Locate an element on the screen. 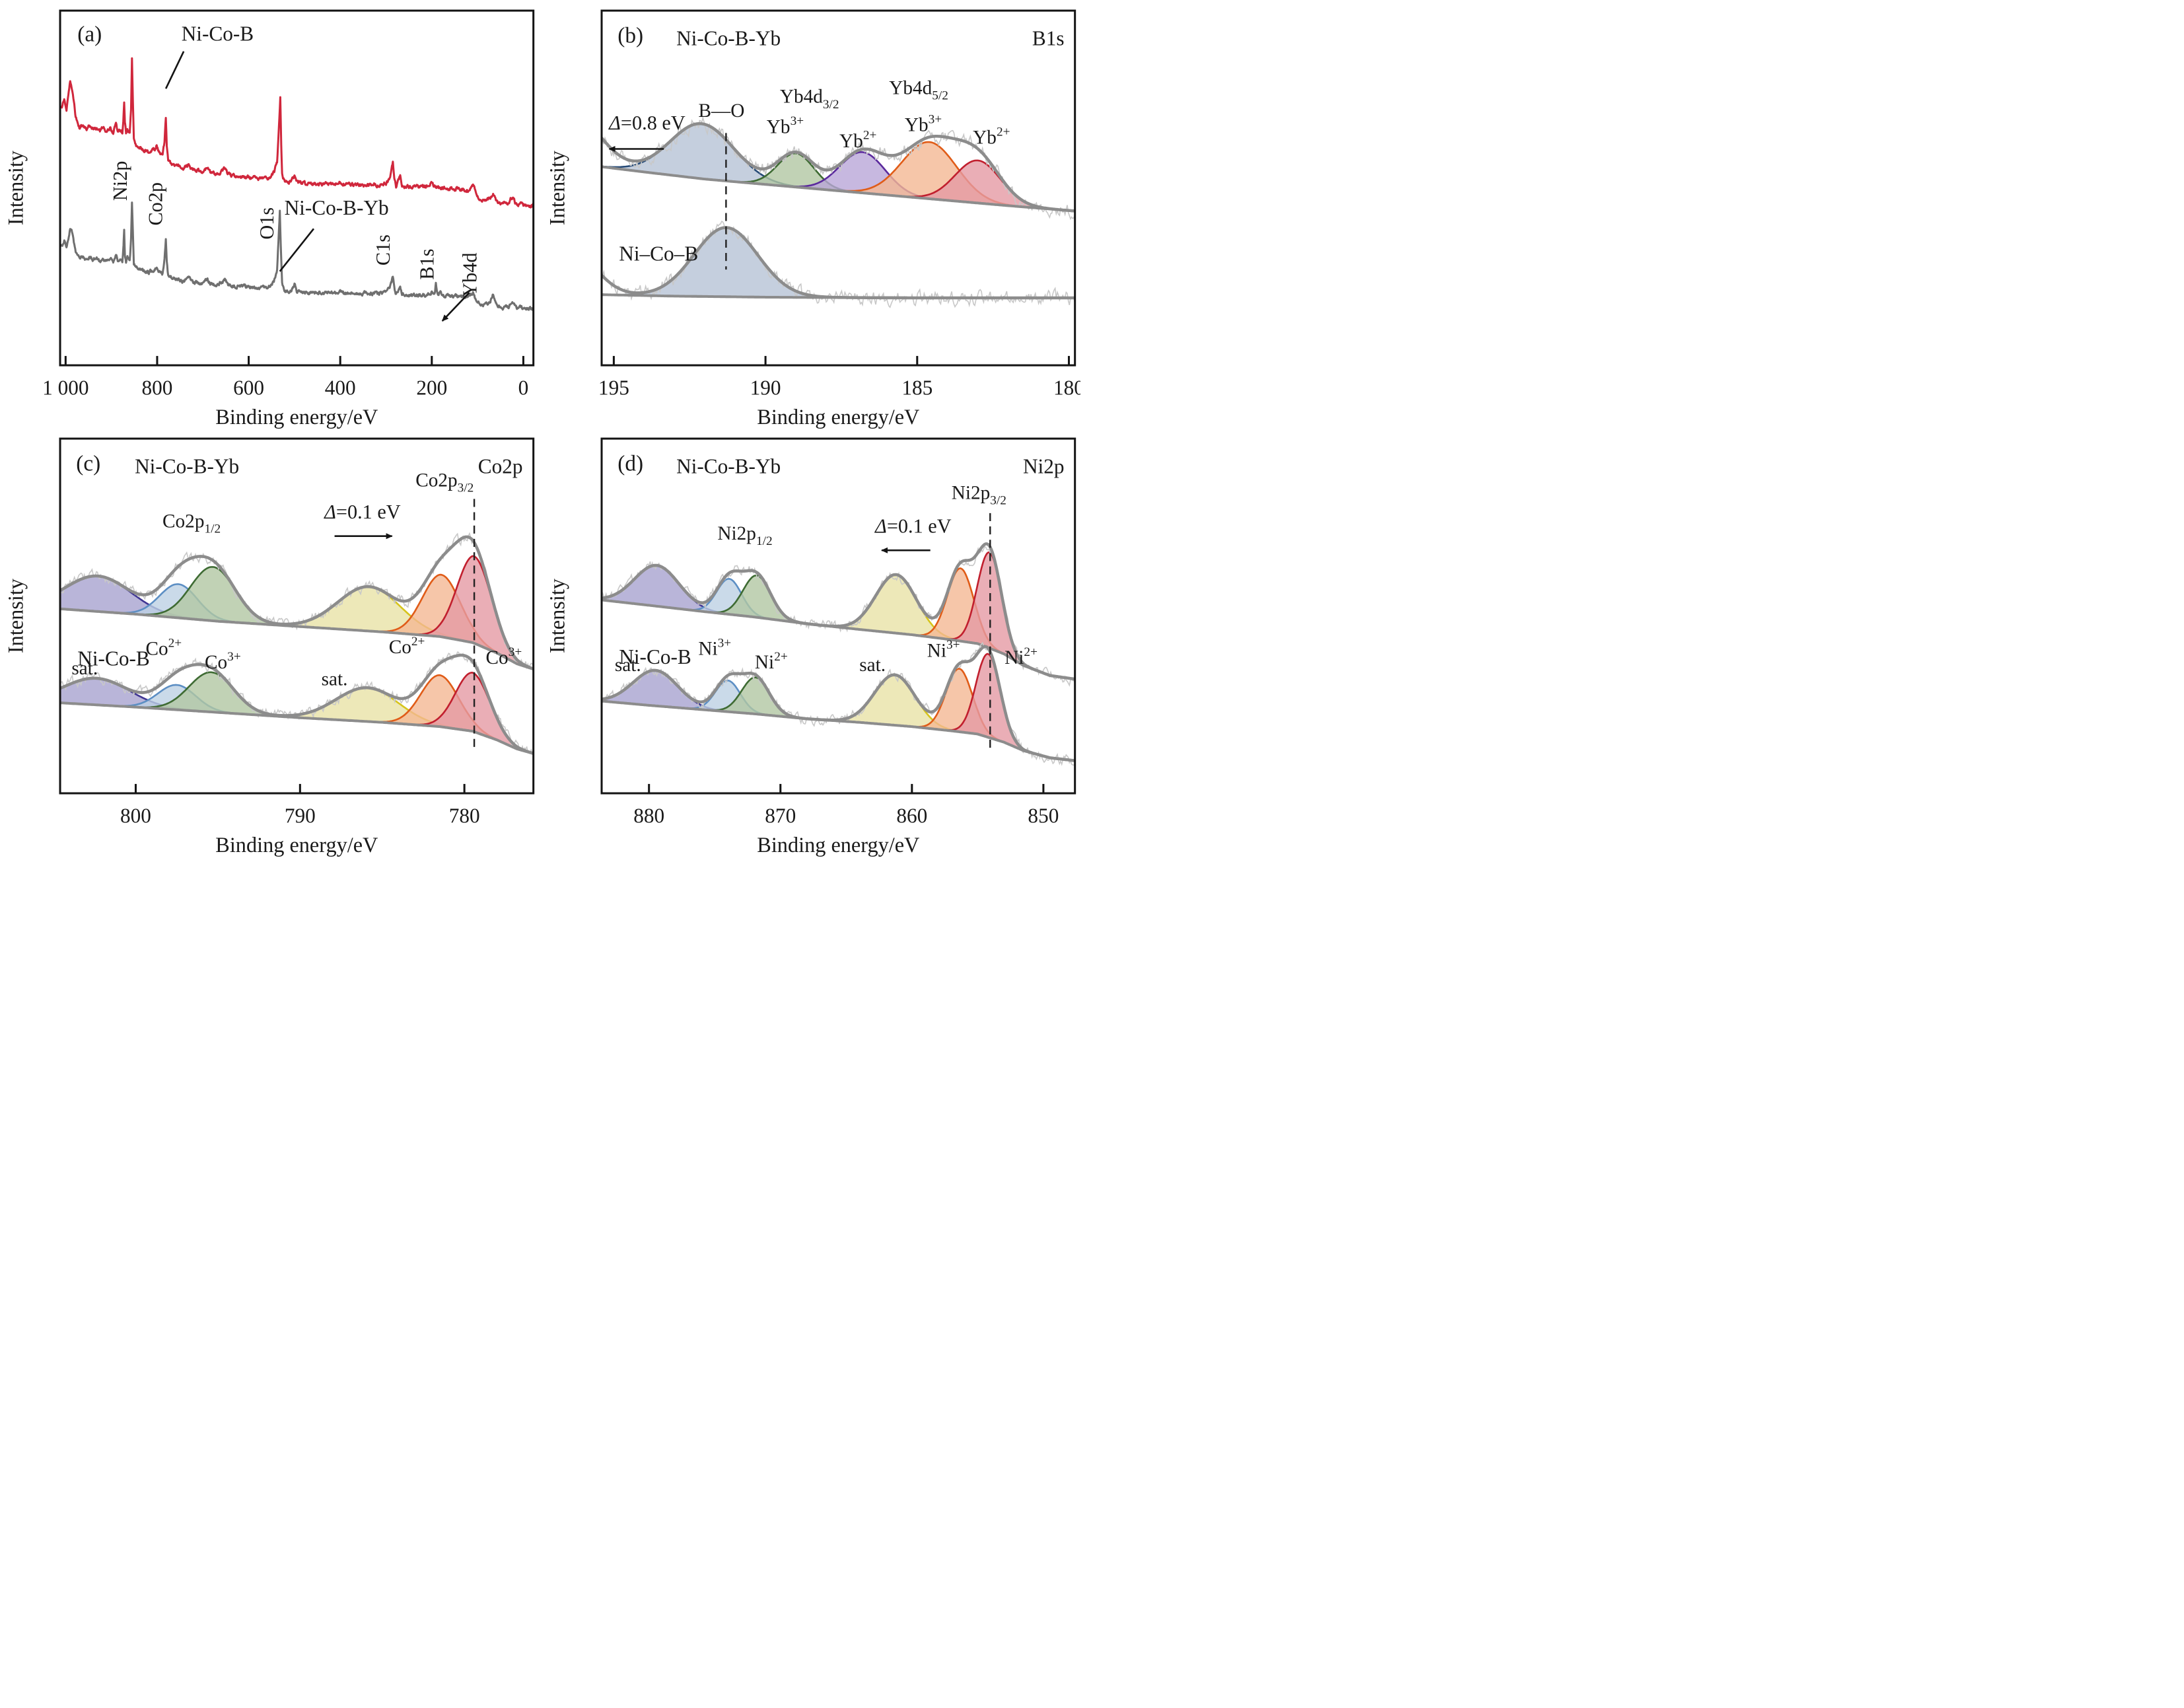  element-peak-label: Yb4d is located at coordinates (470, 275).